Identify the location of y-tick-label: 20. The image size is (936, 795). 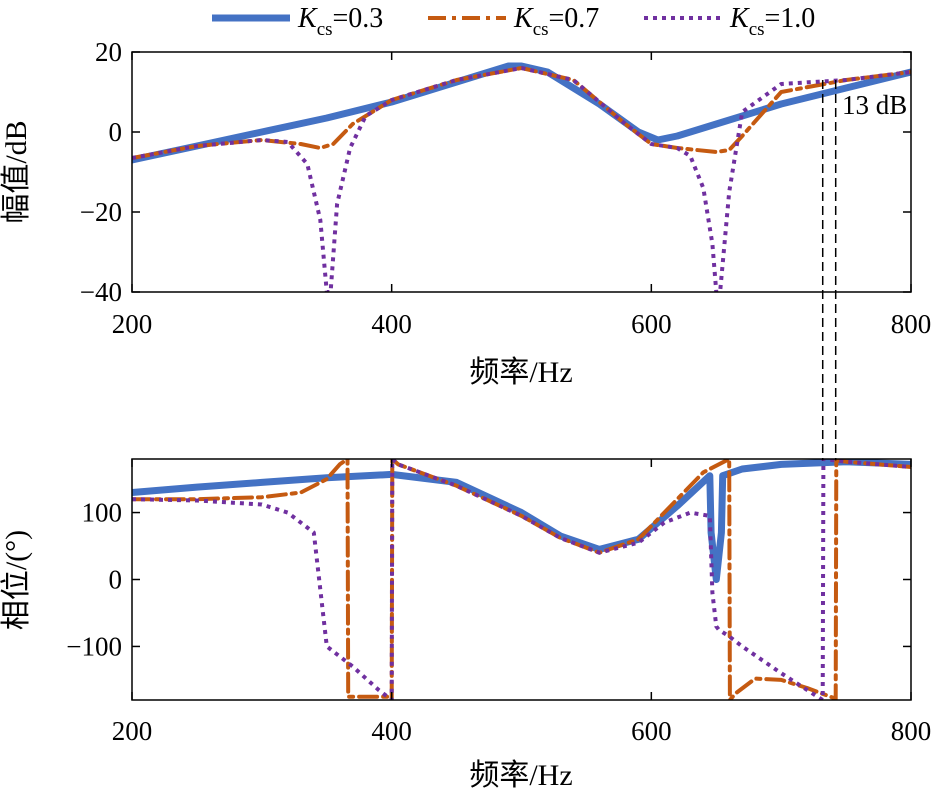
(108, 52).